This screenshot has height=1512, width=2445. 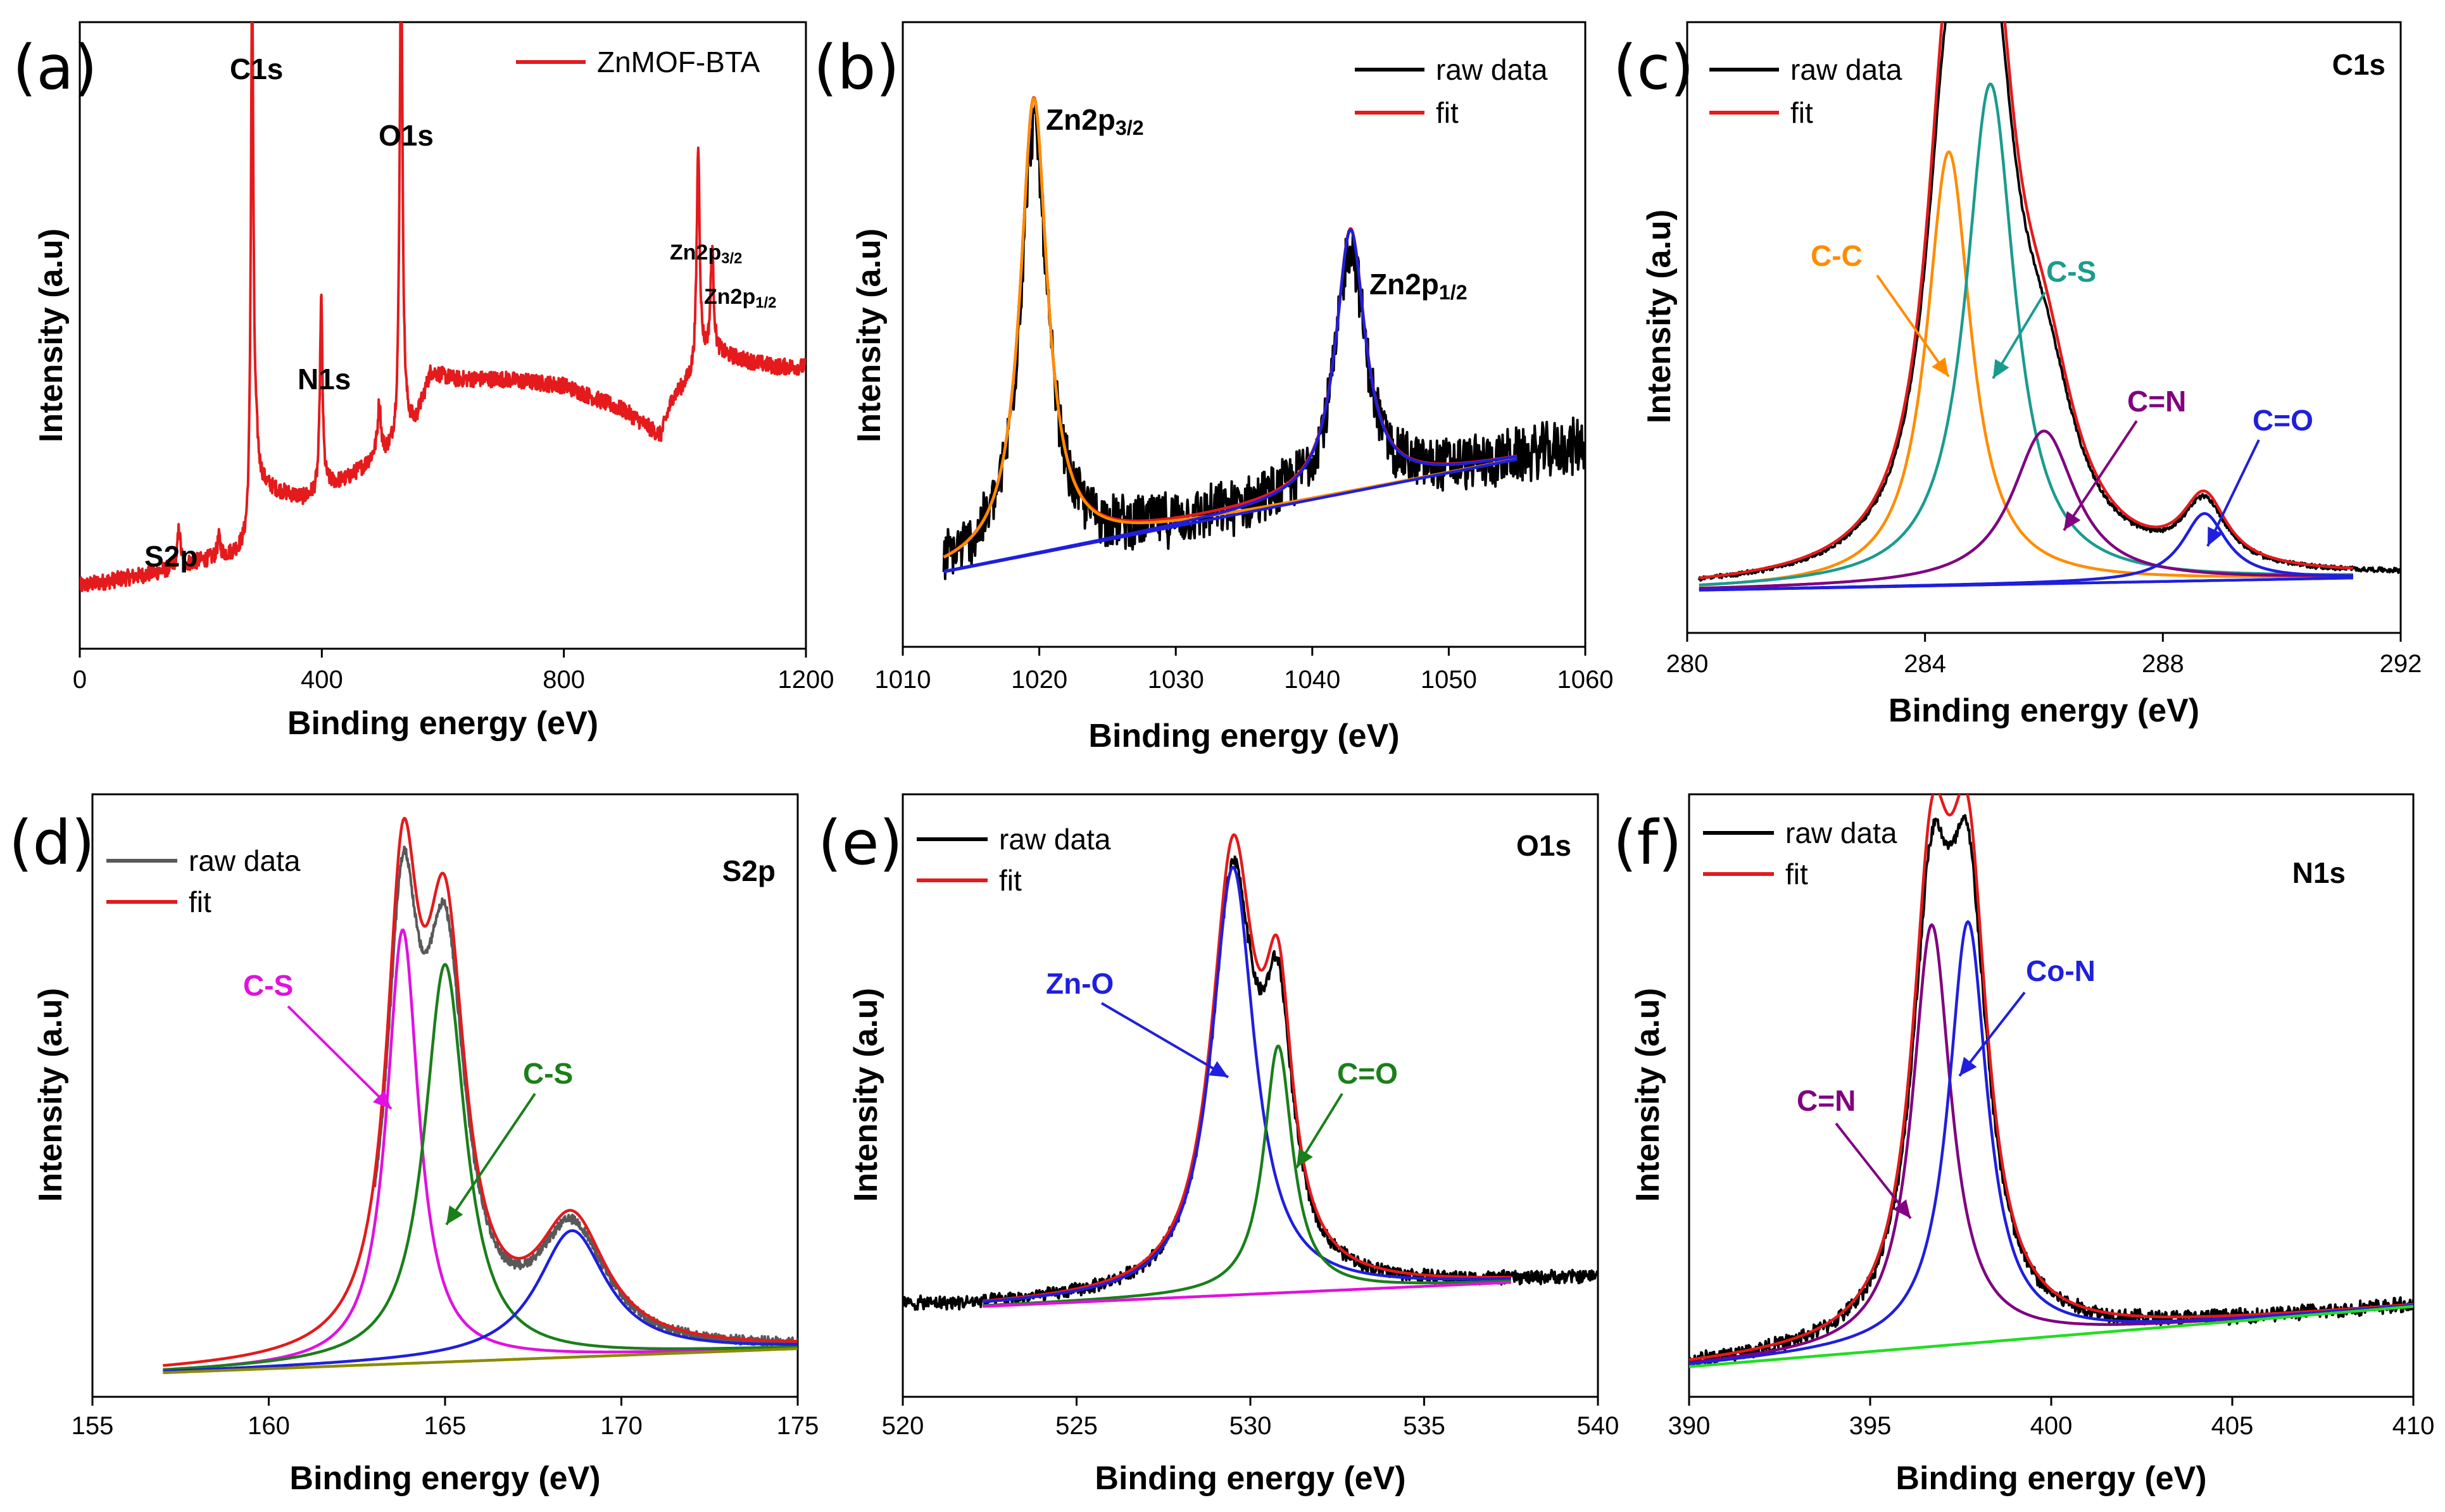 What do you see at coordinates (1076, 1426) in the screenshot?
I see `x-tick-label: 525` at bounding box center [1076, 1426].